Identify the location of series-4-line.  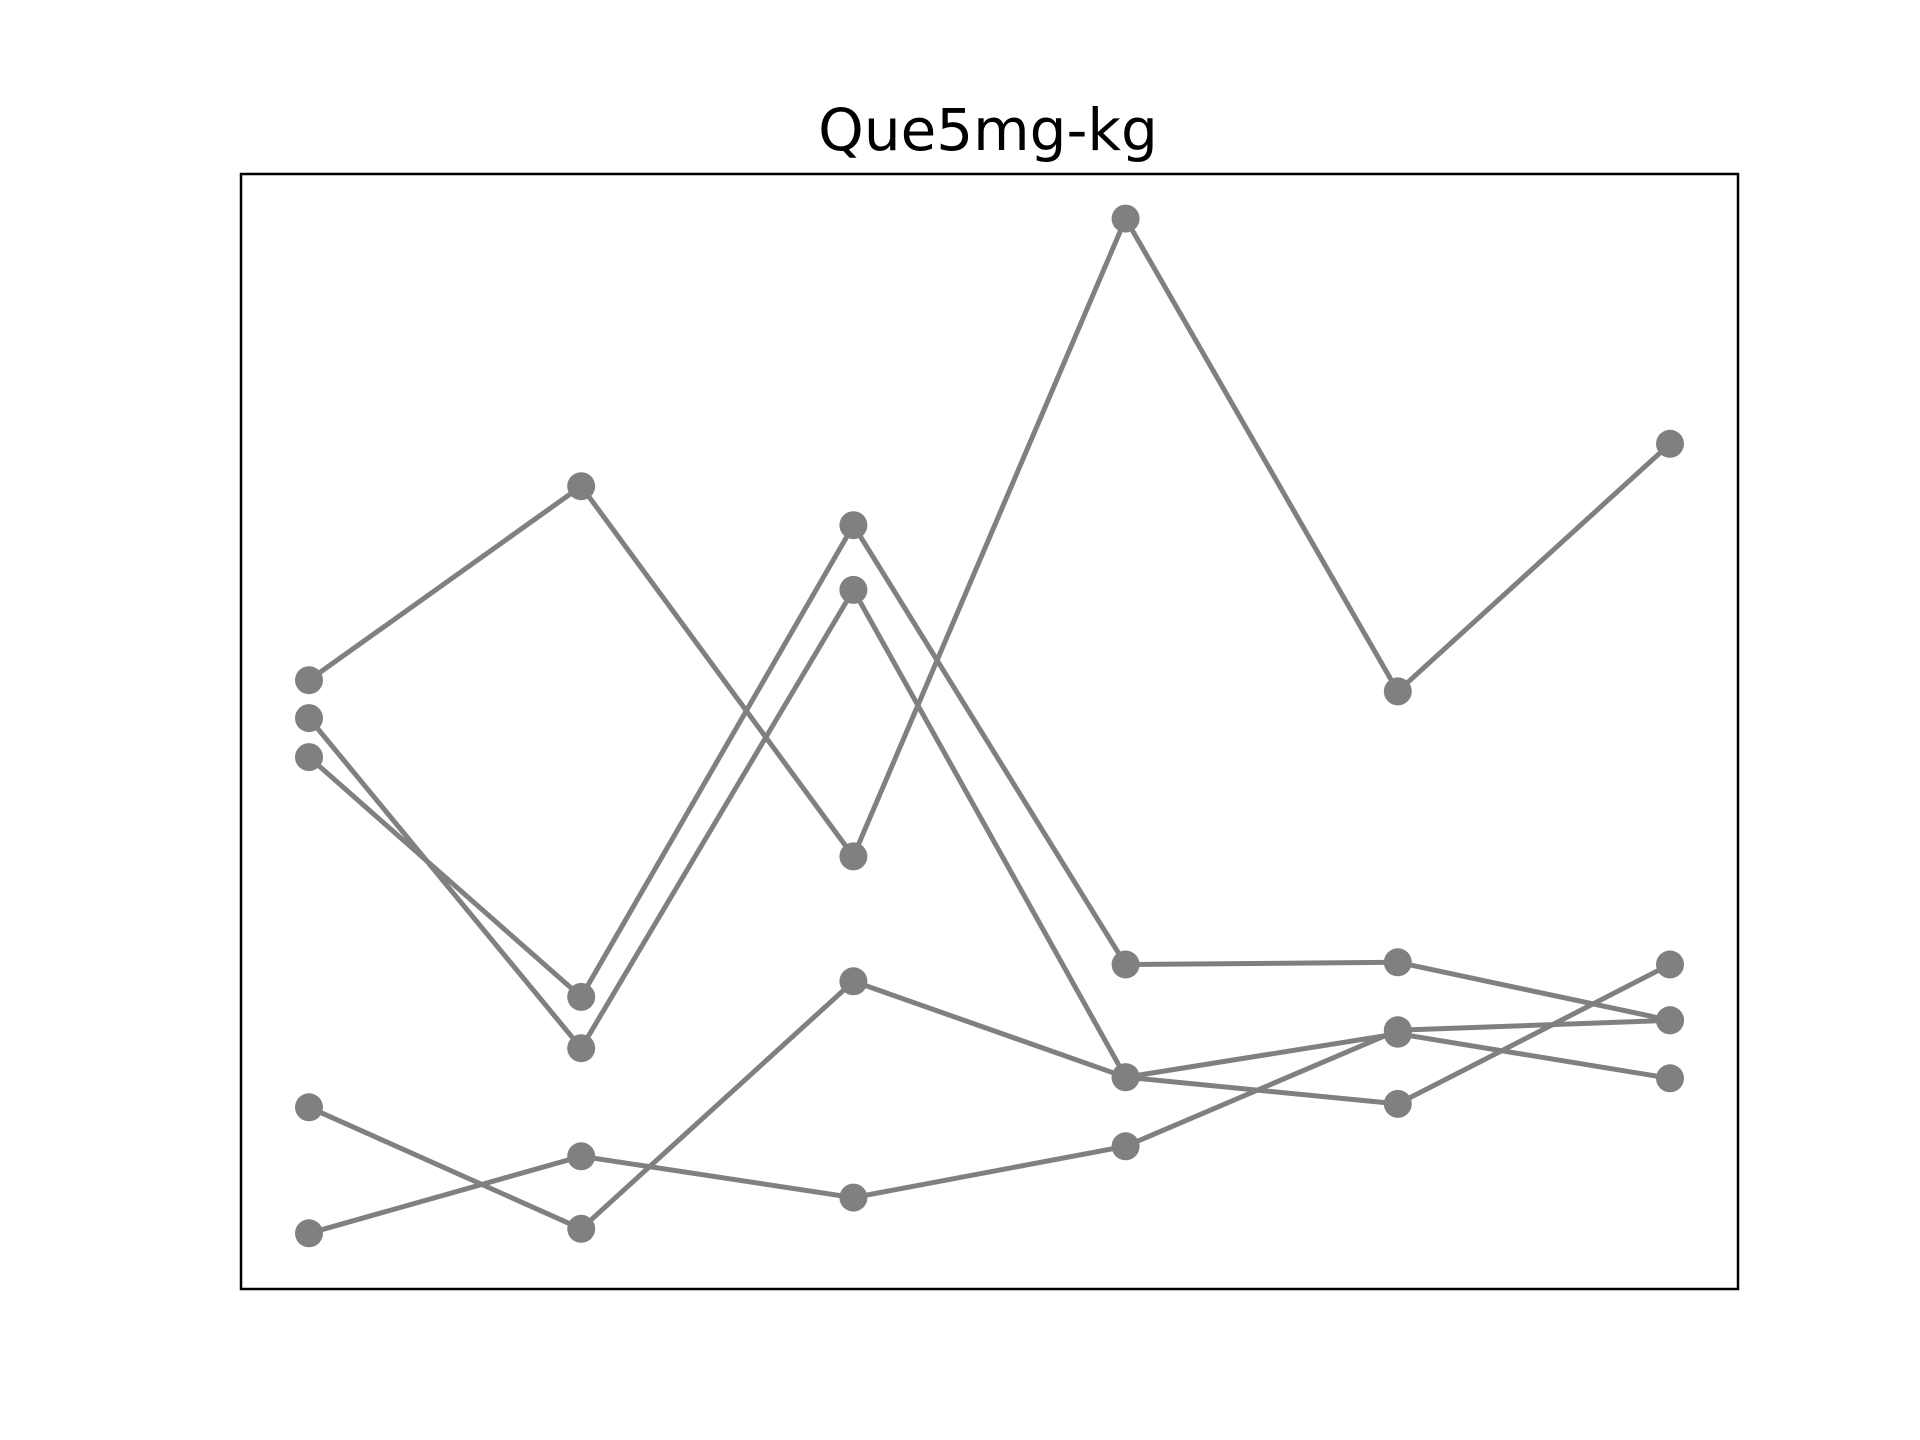
(989, 1097).